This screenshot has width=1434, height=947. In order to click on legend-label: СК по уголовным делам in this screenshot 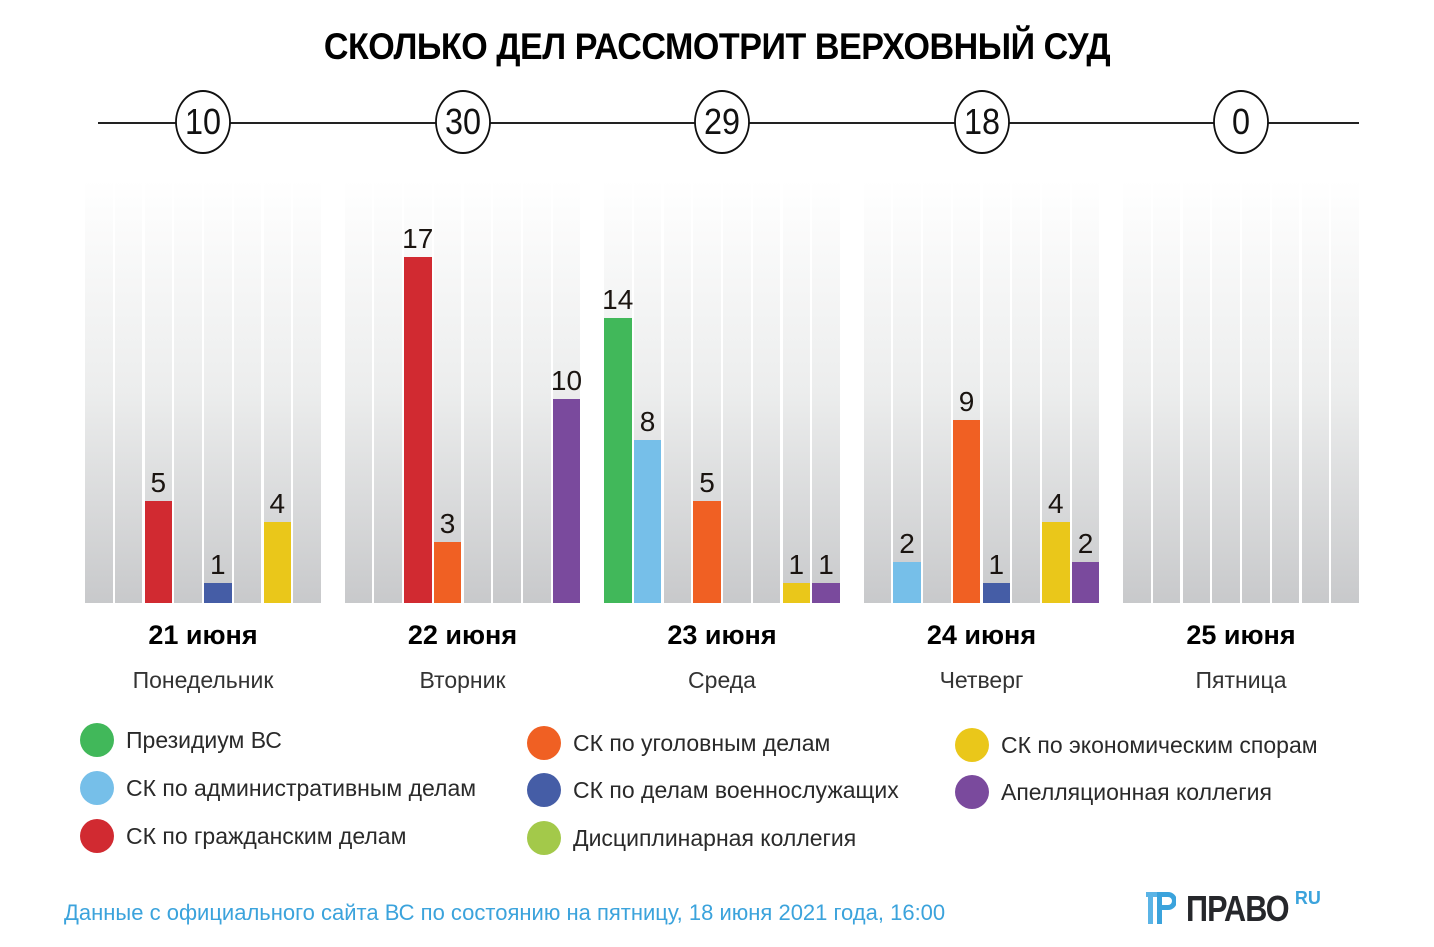, I will do `click(702, 742)`.